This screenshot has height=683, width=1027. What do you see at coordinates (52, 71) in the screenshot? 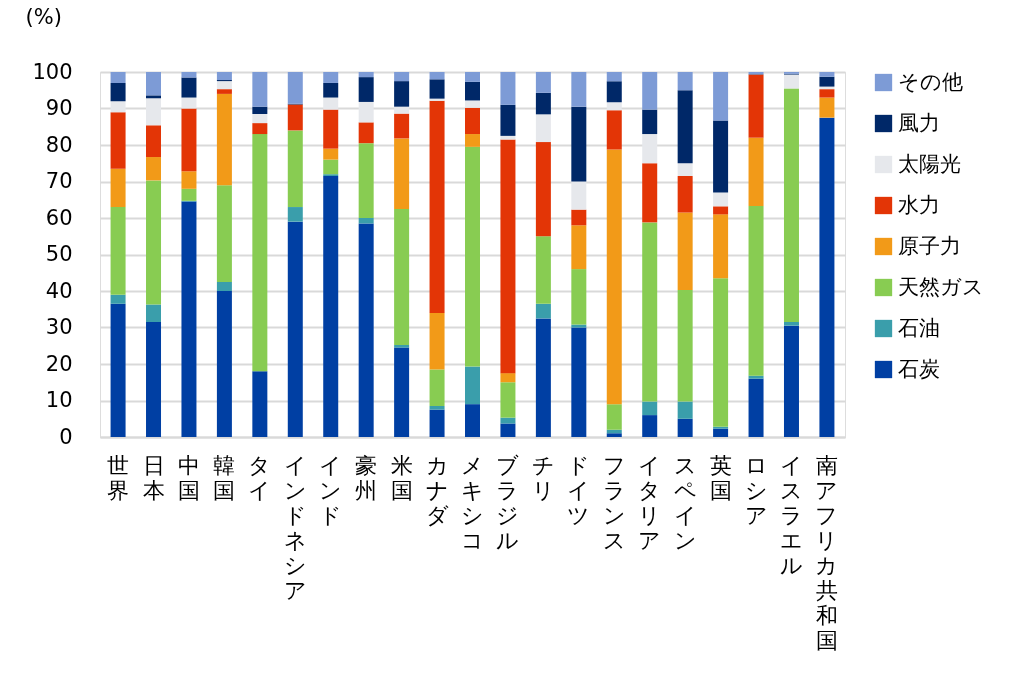
I see `y-tick-label: 100` at bounding box center [52, 71].